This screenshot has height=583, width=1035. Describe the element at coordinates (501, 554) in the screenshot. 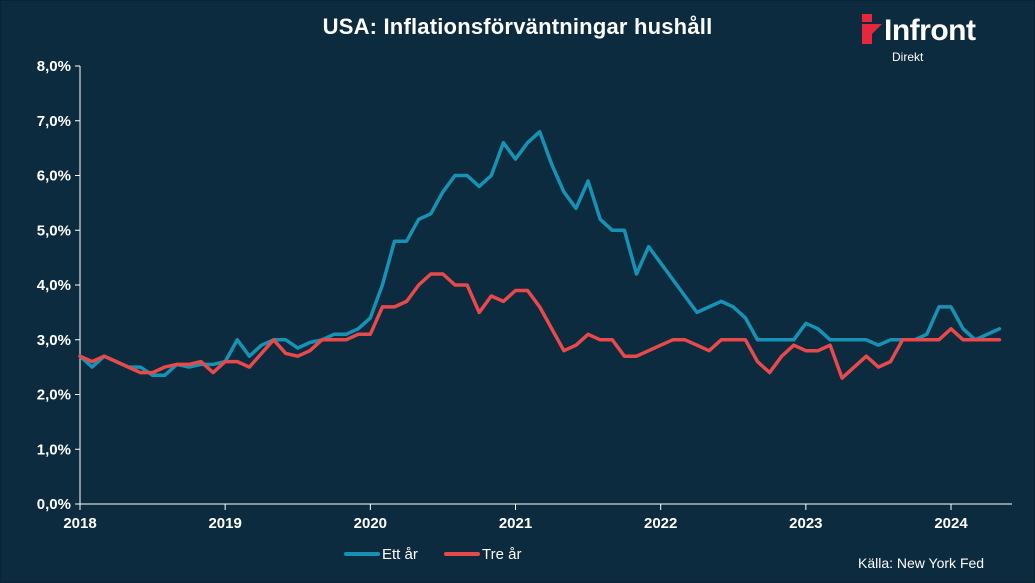

I see `legend-label-2: Tre år` at that location.